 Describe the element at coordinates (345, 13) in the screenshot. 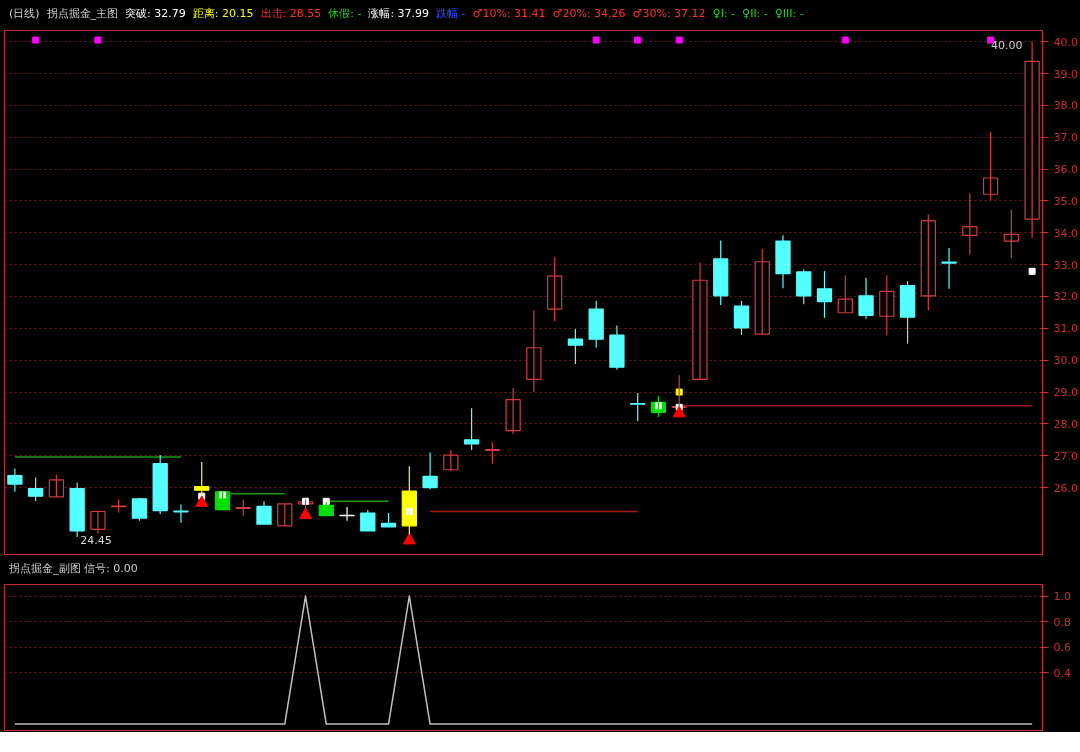

I see `text: 休假: -` at that location.